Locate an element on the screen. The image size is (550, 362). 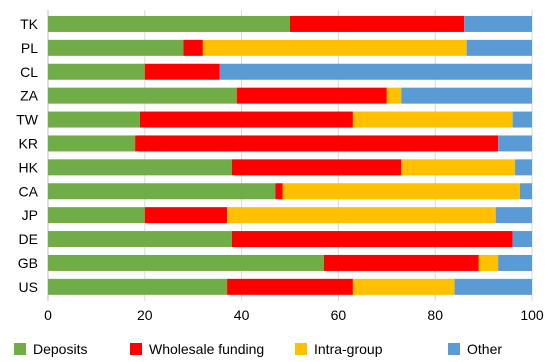
bar-ca-wholesale-funding is located at coordinates (279, 191).